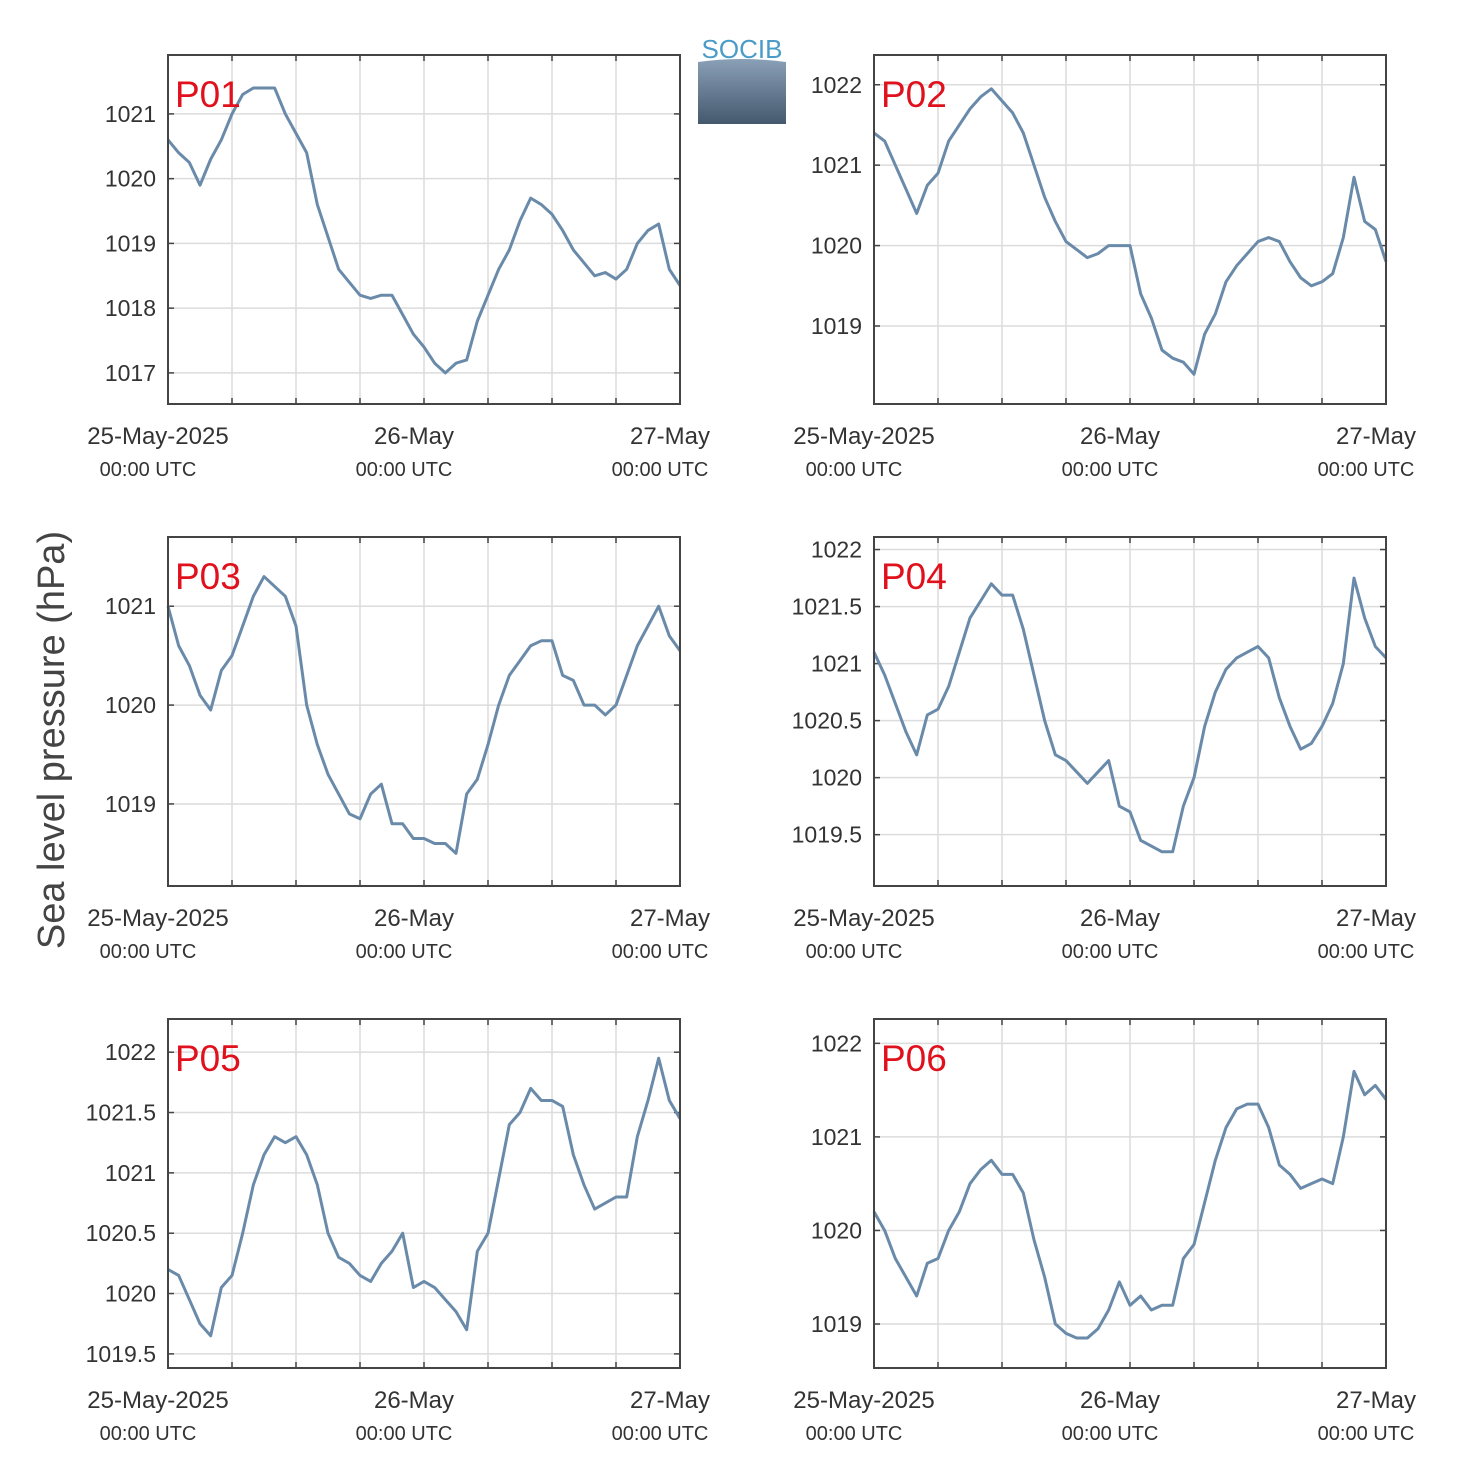 The height and width of the screenshot is (1479, 1460). Describe the element at coordinates (208, 94) in the screenshot. I see `panel-title: P01` at that location.